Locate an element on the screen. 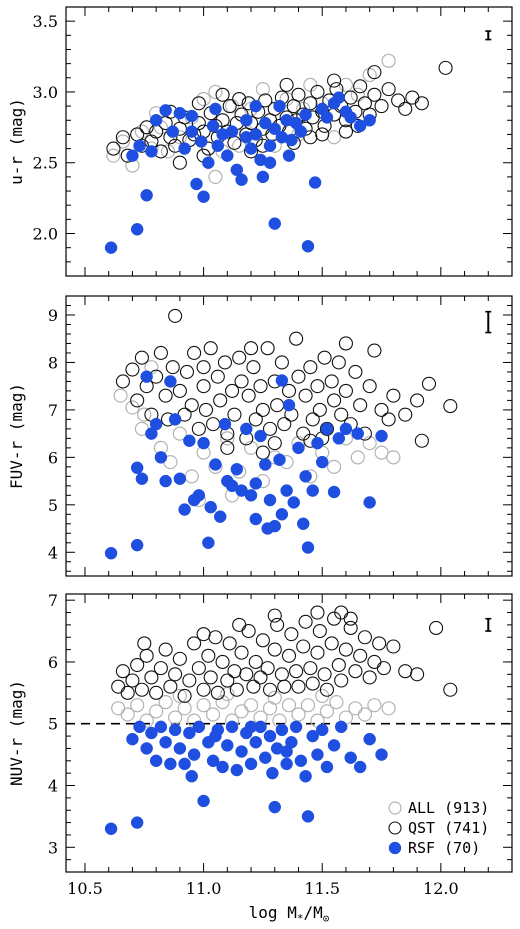 Image resolution: width=520 pixels, height=929 pixels. y-tick-label: 3.5 is located at coordinates (45, 21).